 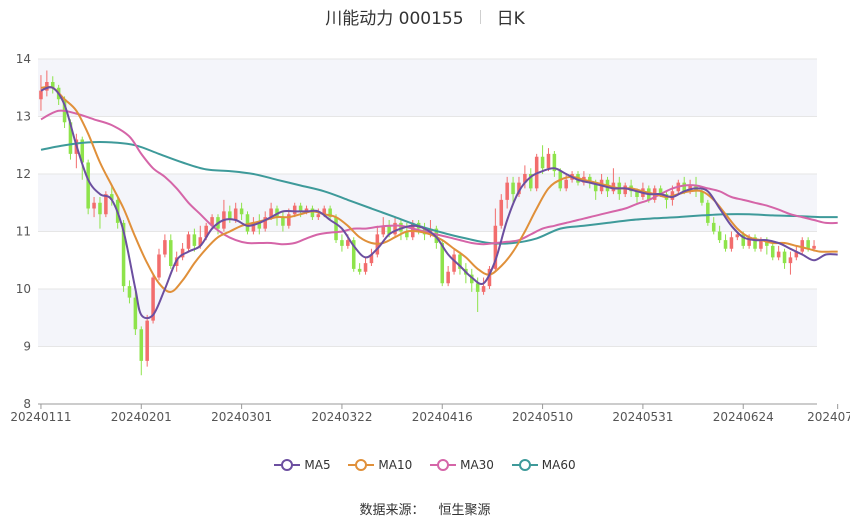 I want to click on x-tick-label: 20240301, so click(x=241, y=417).